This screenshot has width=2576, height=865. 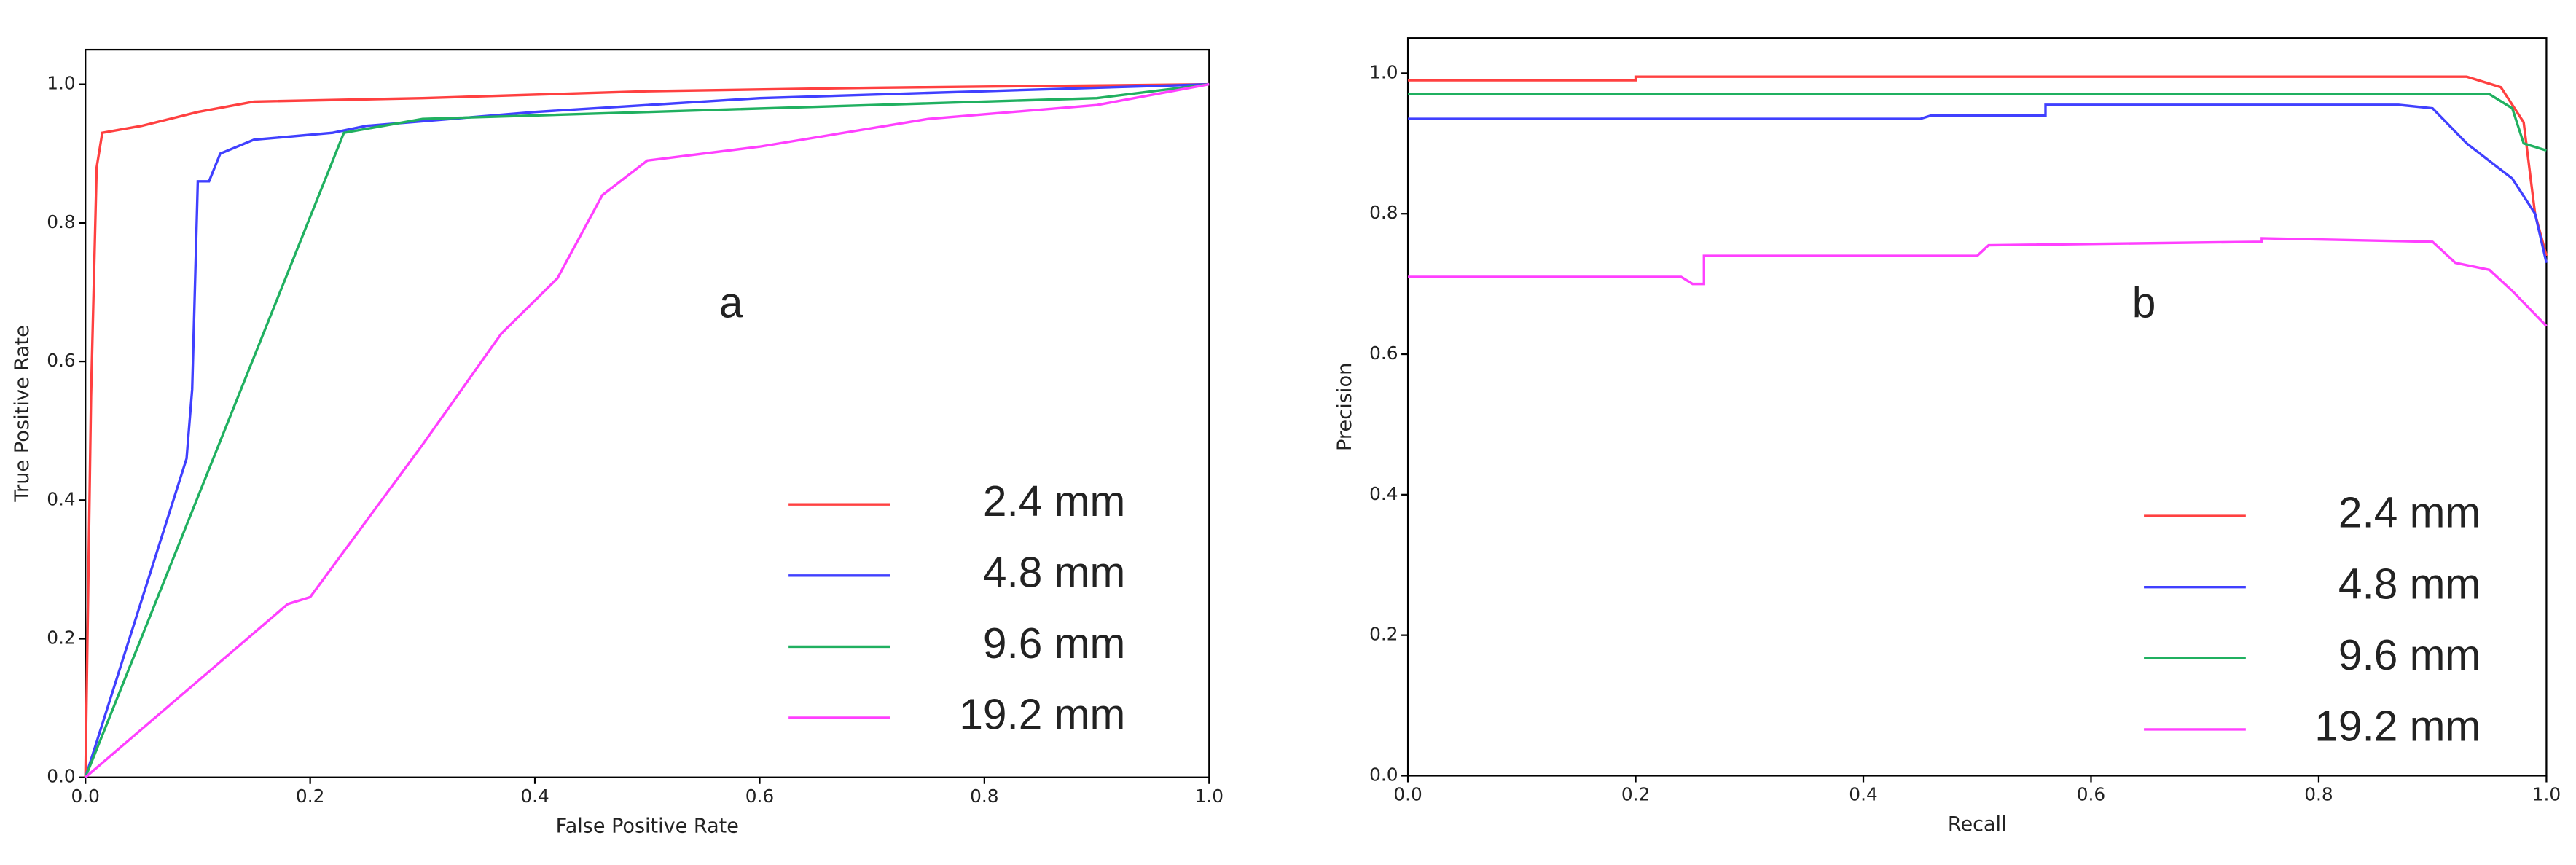 I want to click on y-axis-label: True Positive Rate, so click(x=22, y=413).